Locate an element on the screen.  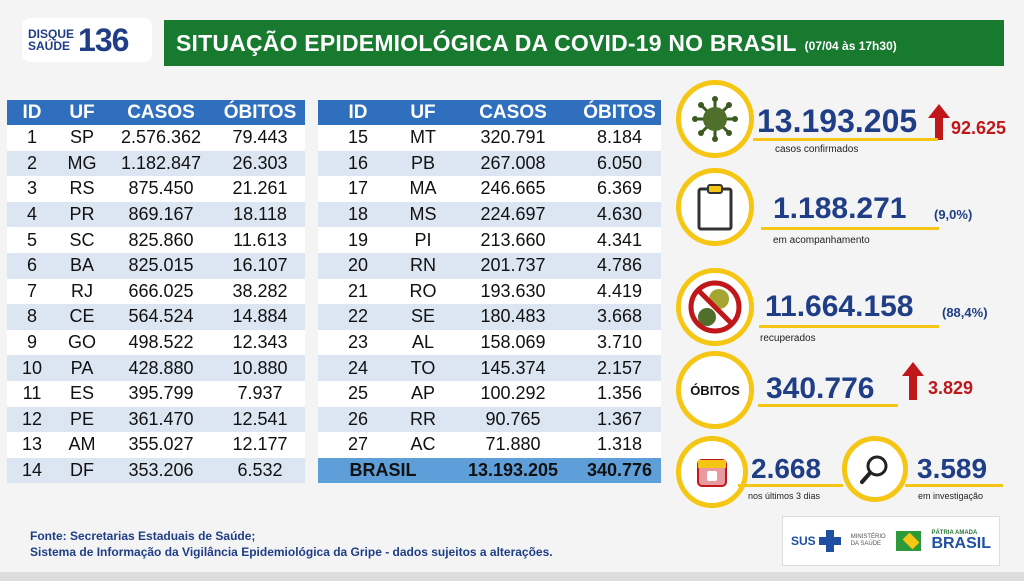
cell-uf: MA is located at coordinates (423, 189).